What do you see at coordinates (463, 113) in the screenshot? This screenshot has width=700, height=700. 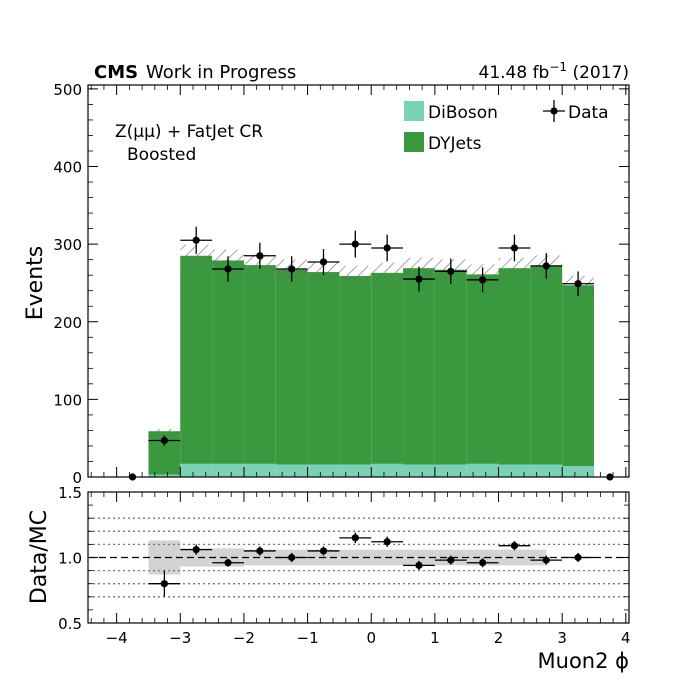 I see `legend-label-diboson: DiBoson` at bounding box center [463, 113].